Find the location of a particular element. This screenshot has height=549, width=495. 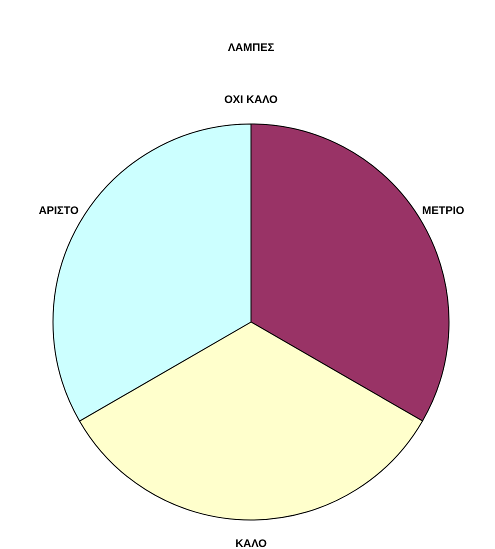

category-label: ΟΧΙ ΚΑΛΟ is located at coordinates (251, 100).